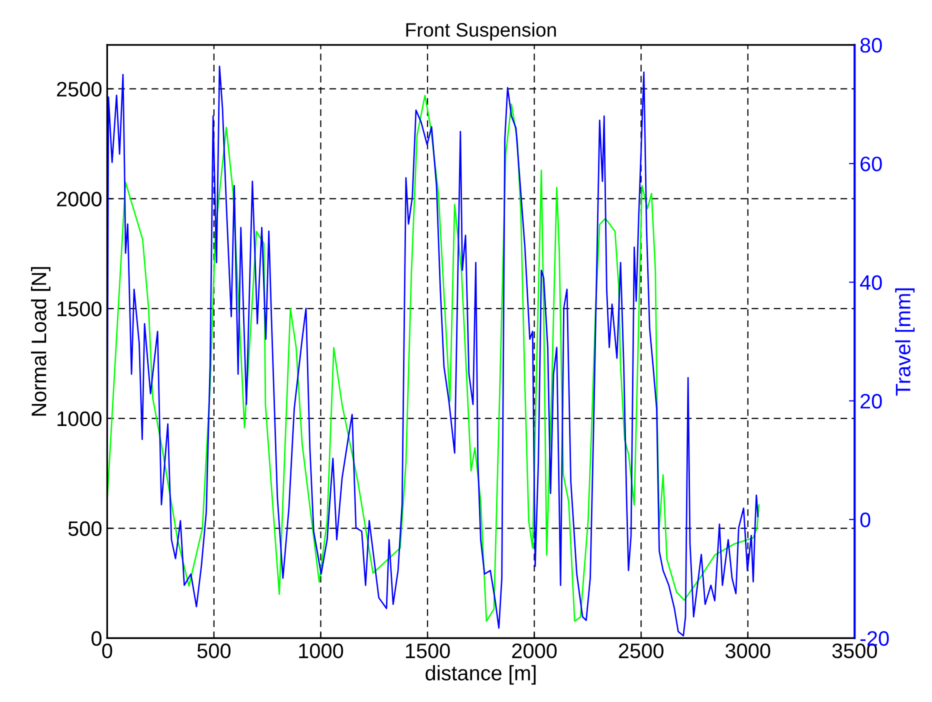  What do you see at coordinates (85, 528) in the screenshot?
I see `y-tick-label: 500` at bounding box center [85, 528].